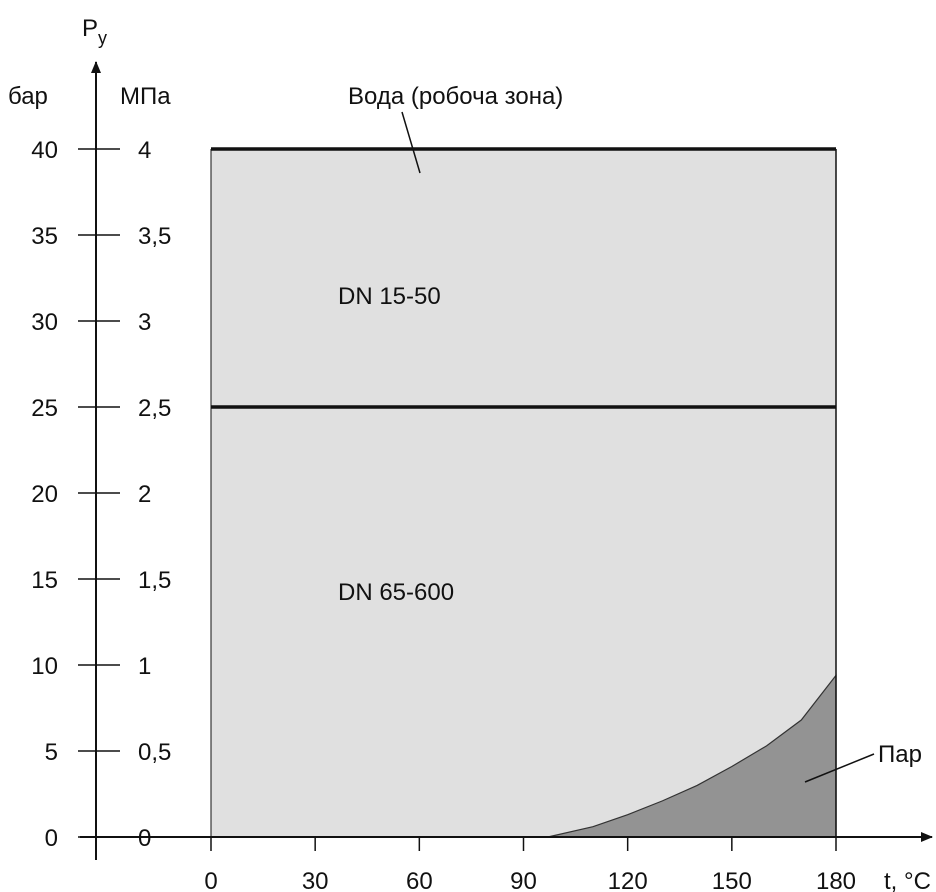 The width and height of the screenshot is (936, 892). What do you see at coordinates (28, 96) in the screenshot?
I see `y-unit-left-label: бар` at bounding box center [28, 96].